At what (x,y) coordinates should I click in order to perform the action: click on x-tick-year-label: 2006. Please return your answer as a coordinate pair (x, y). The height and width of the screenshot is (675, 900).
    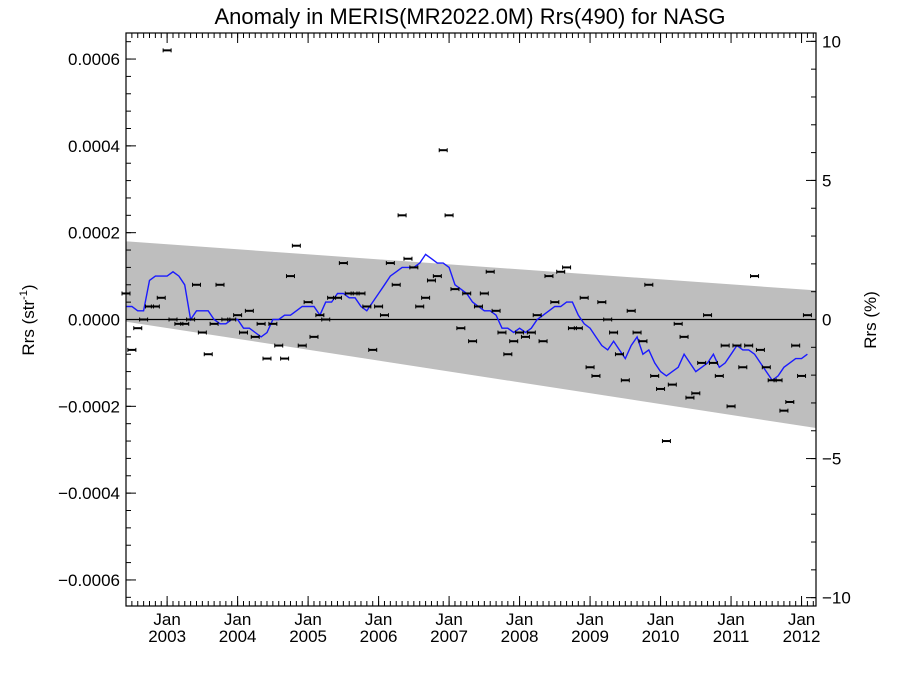
    Looking at the image, I should click on (379, 636).